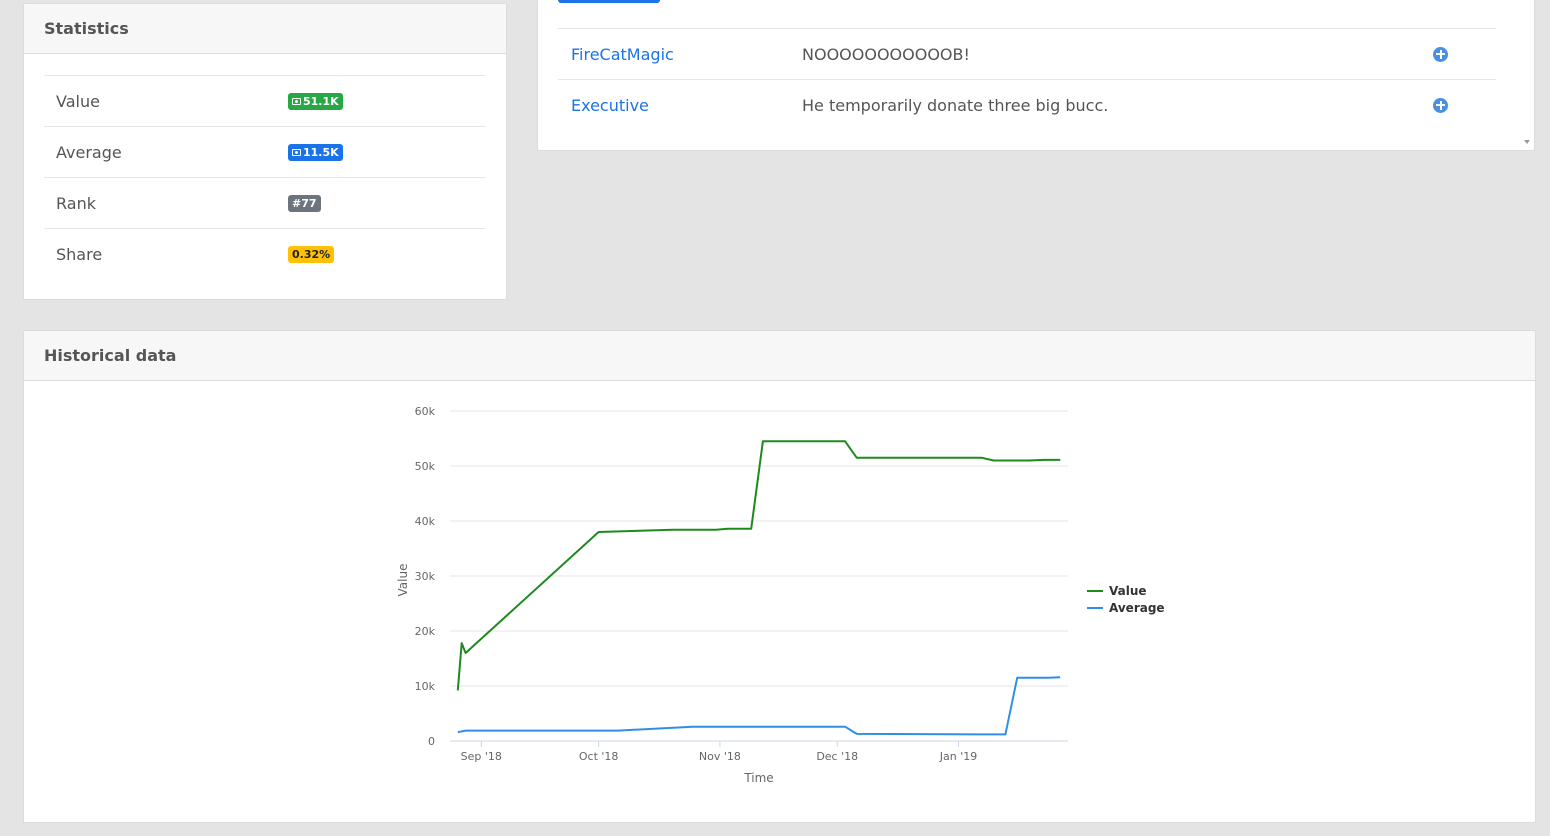 The height and width of the screenshot is (836, 1550). What do you see at coordinates (610, 105) in the screenshot?
I see `donor-link: Executive` at bounding box center [610, 105].